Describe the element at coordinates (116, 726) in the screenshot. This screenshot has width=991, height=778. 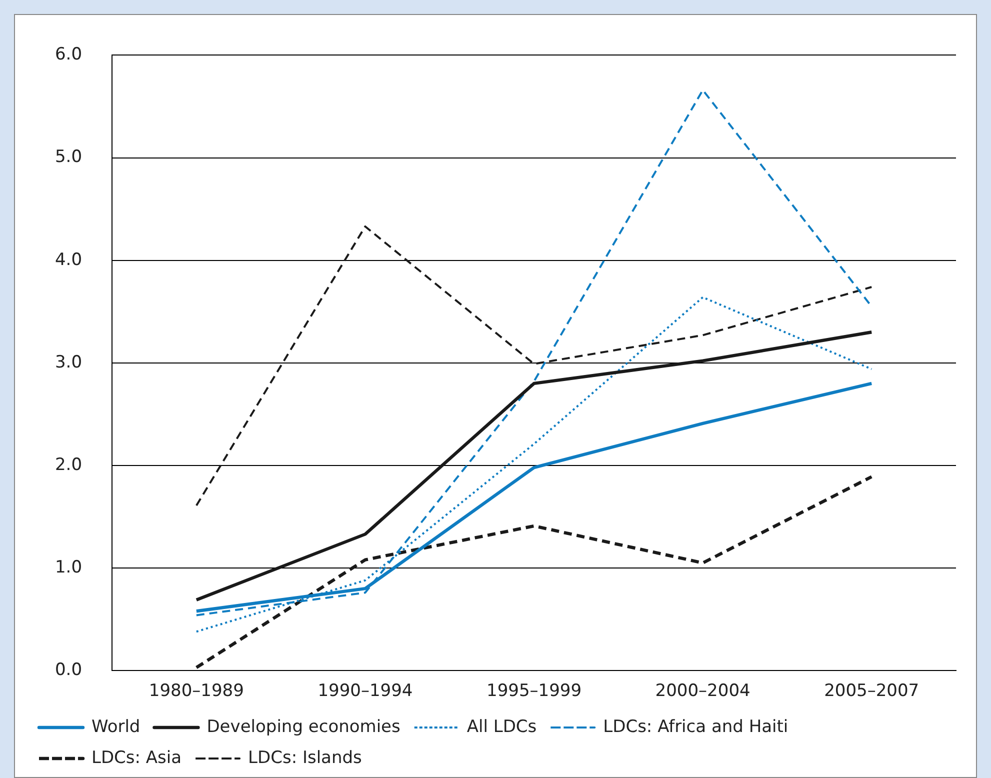
I see `legend-label: World` at that location.